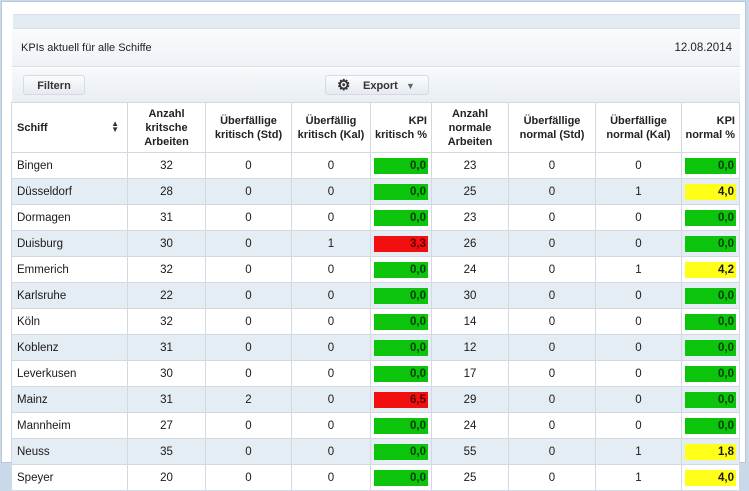 This screenshot has width=749, height=491. Describe the element at coordinates (166, 425) in the screenshot. I see `cell-crit-count: 27` at that location.